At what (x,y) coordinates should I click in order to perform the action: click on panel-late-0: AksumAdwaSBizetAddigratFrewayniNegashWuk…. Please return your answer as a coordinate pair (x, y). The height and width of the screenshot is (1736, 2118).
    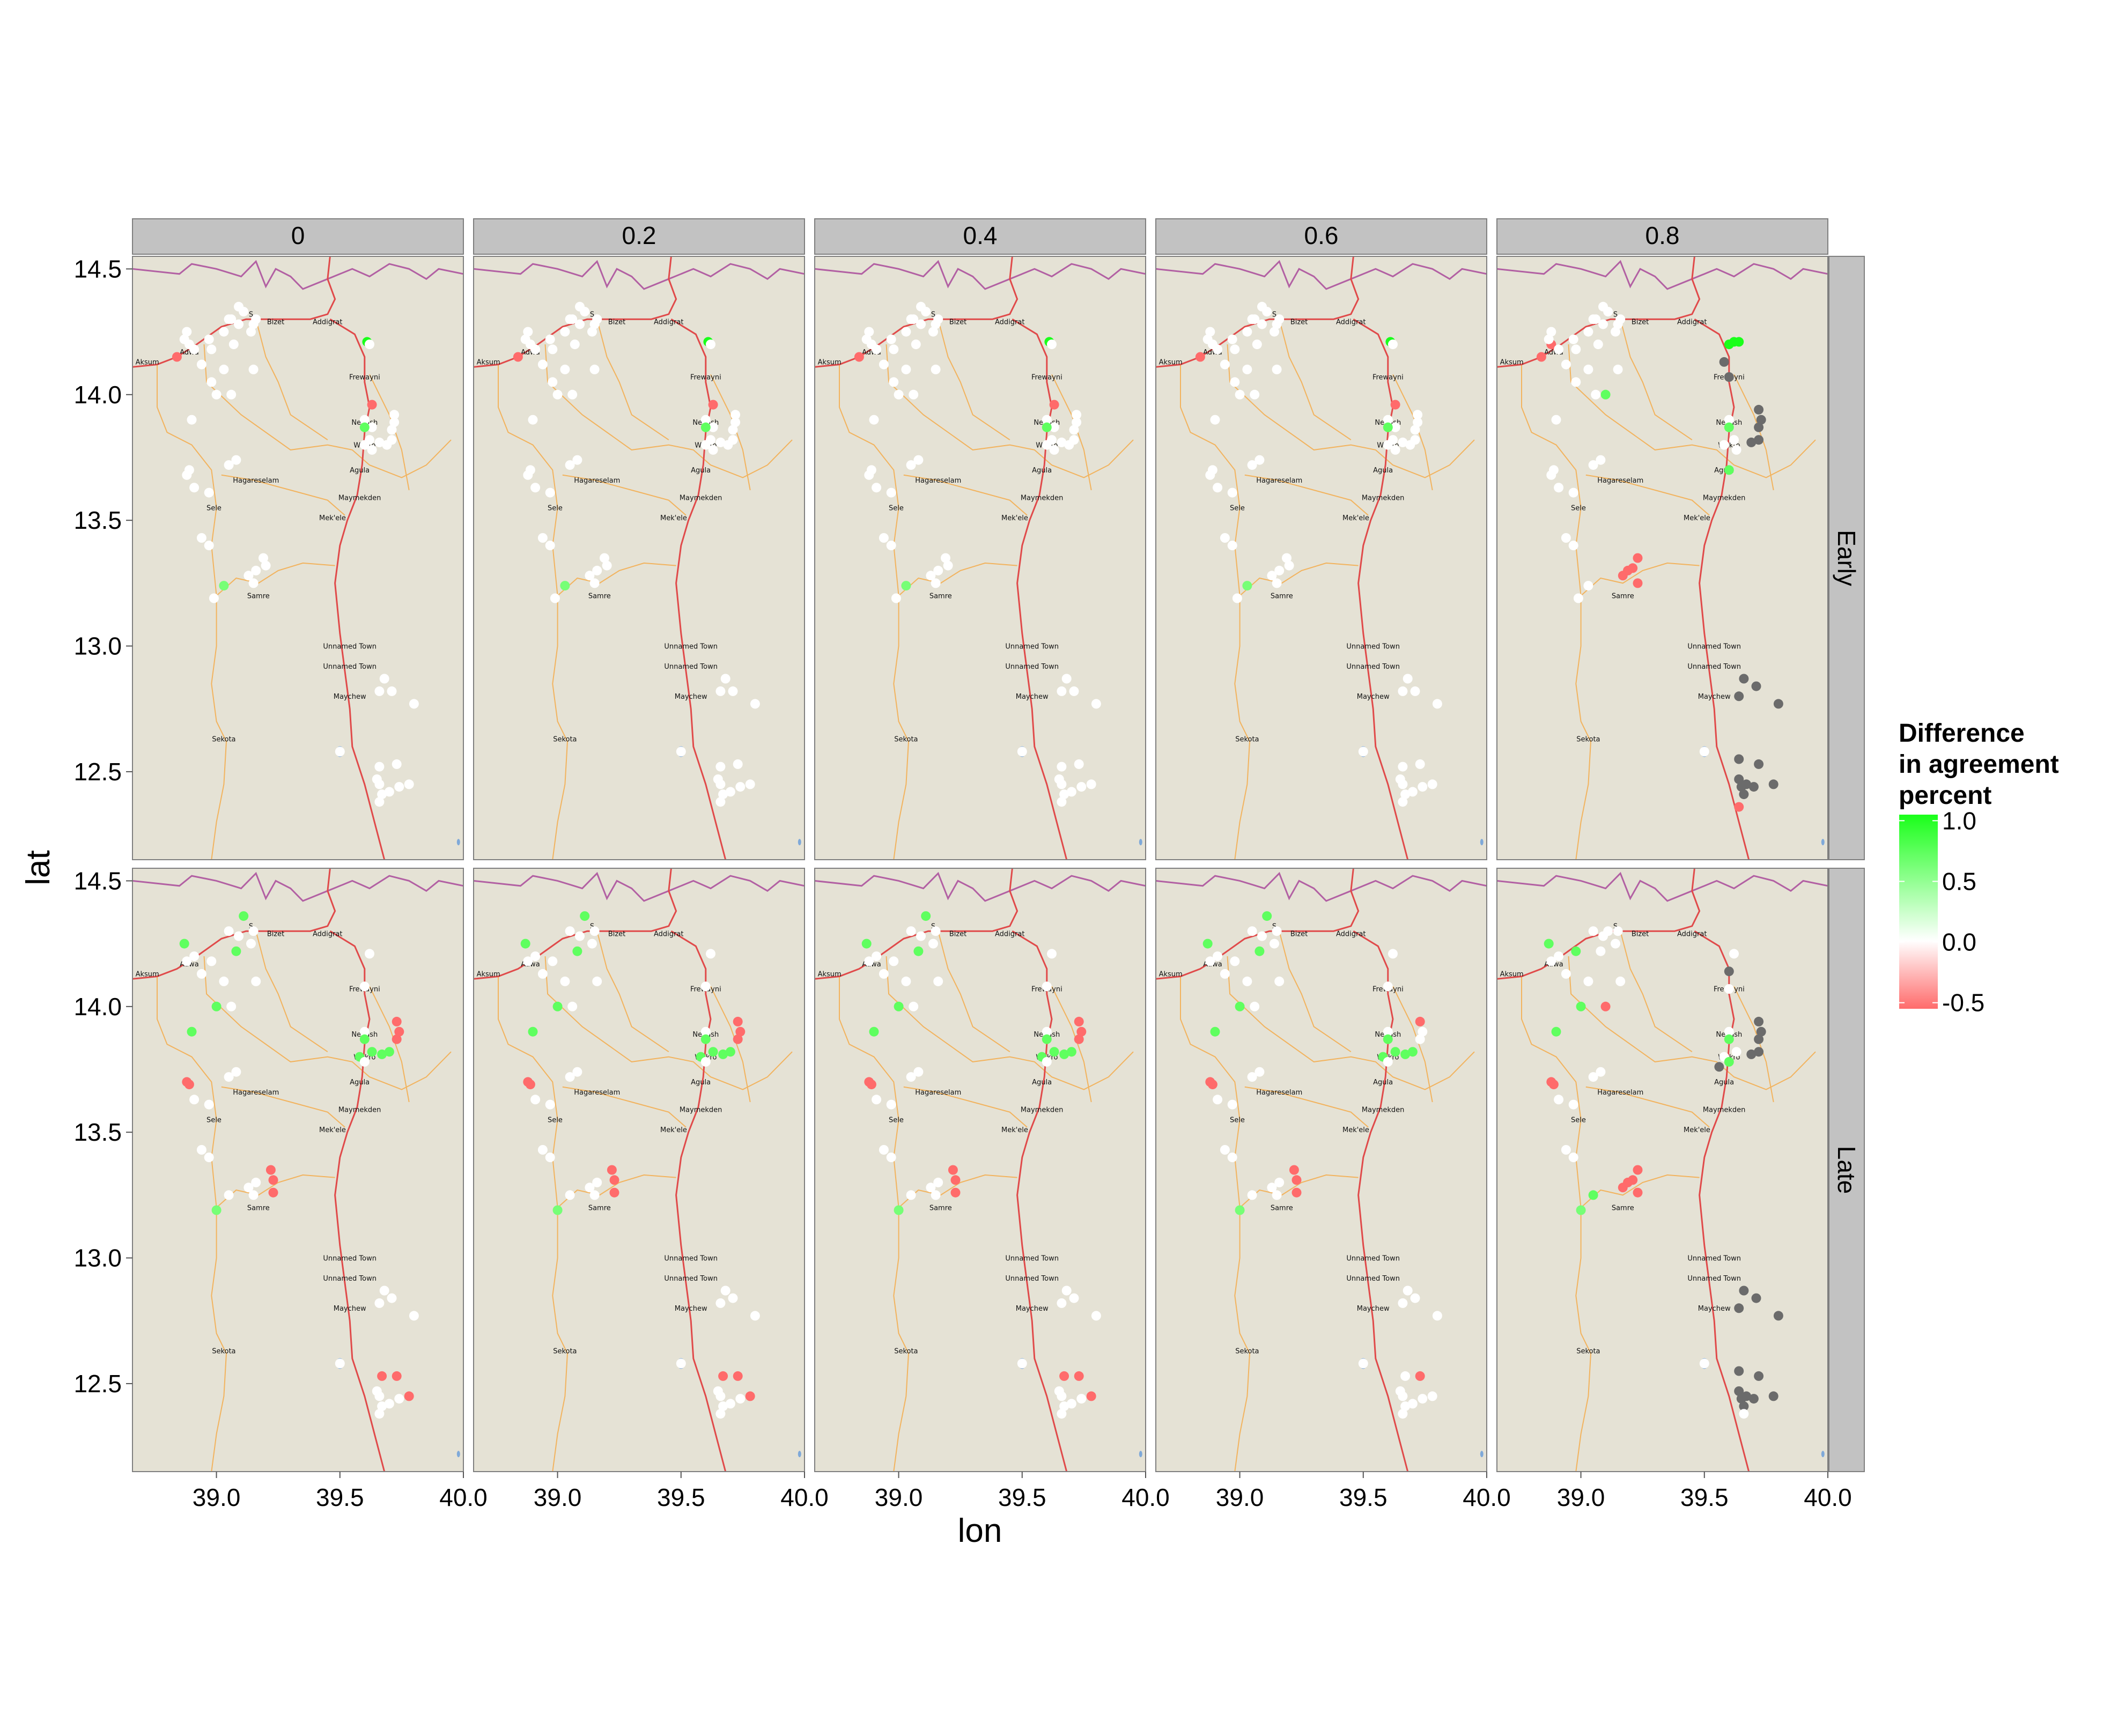
    Looking at the image, I should click on (298, 1170).